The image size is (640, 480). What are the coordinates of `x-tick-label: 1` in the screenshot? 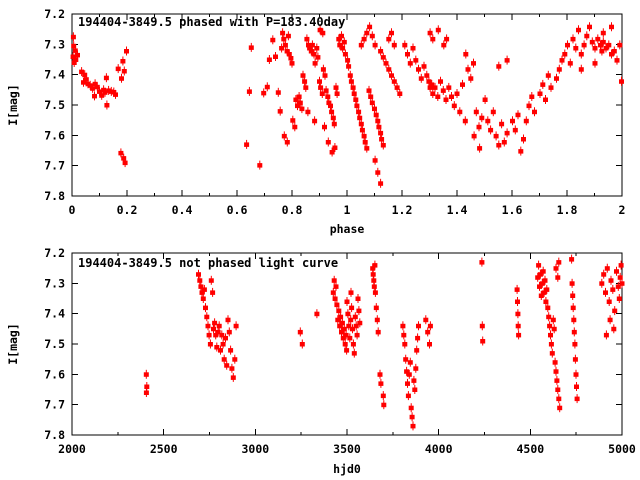 It's located at (347, 210).